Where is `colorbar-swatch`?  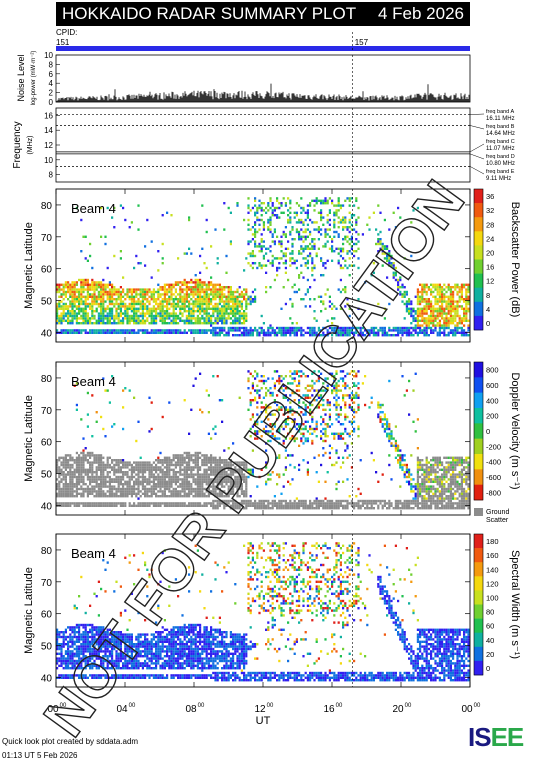
colorbar-swatch is located at coordinates (478, 252).